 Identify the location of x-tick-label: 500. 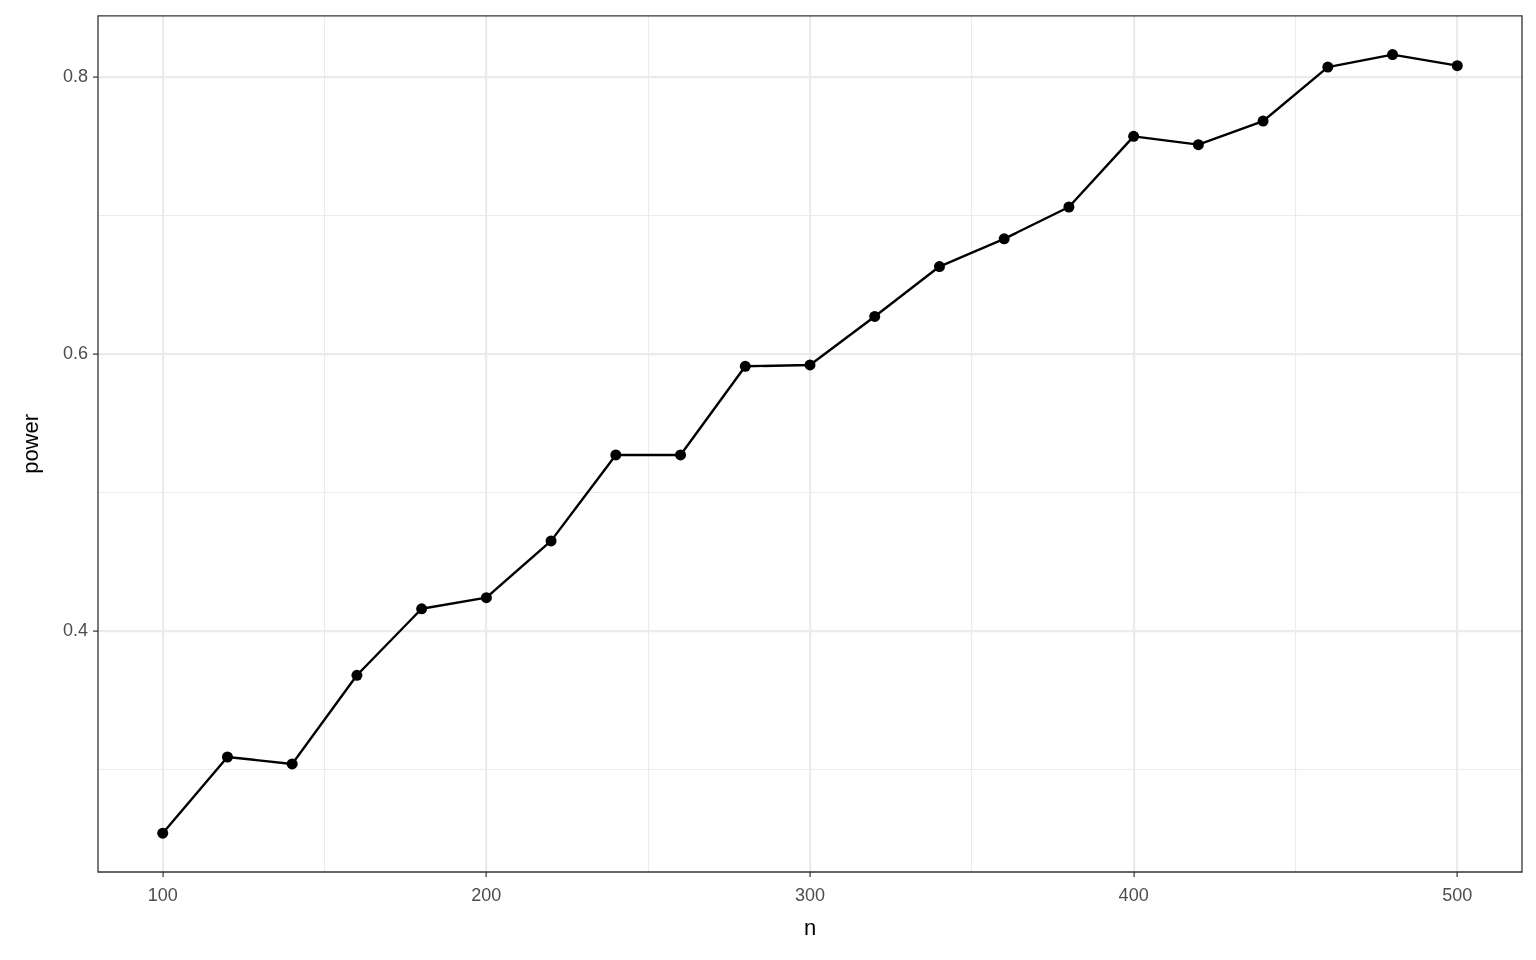
(1457, 894).